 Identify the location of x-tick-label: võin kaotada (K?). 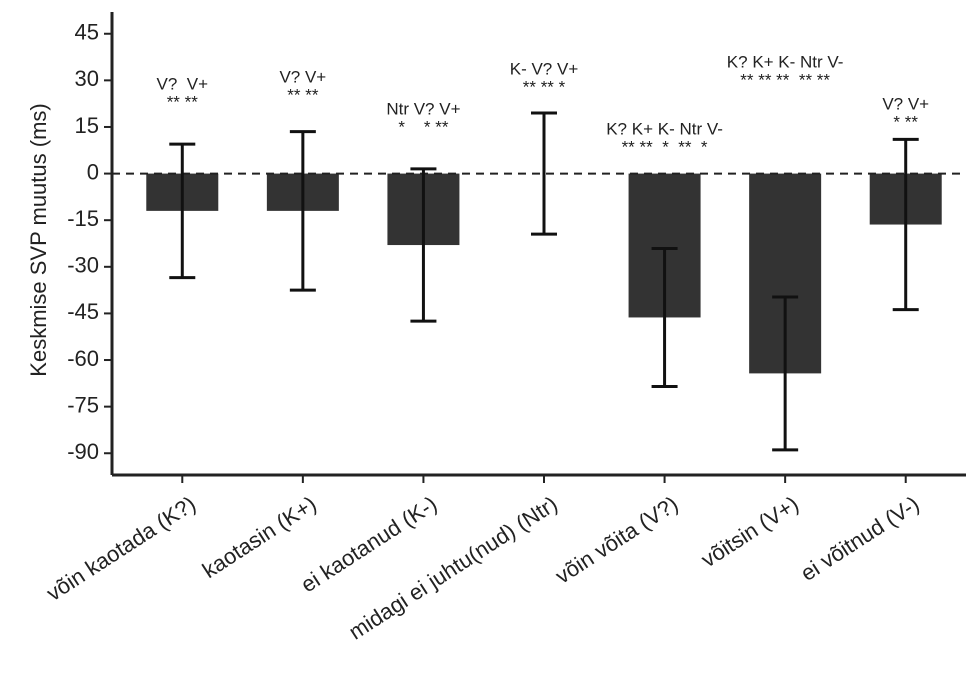
(121, 548).